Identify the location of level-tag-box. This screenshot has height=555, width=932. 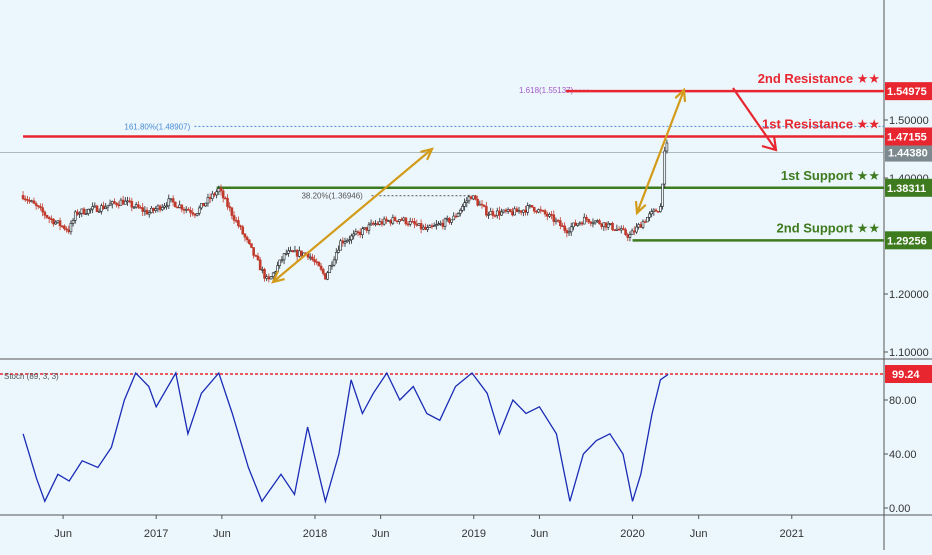
(908, 187).